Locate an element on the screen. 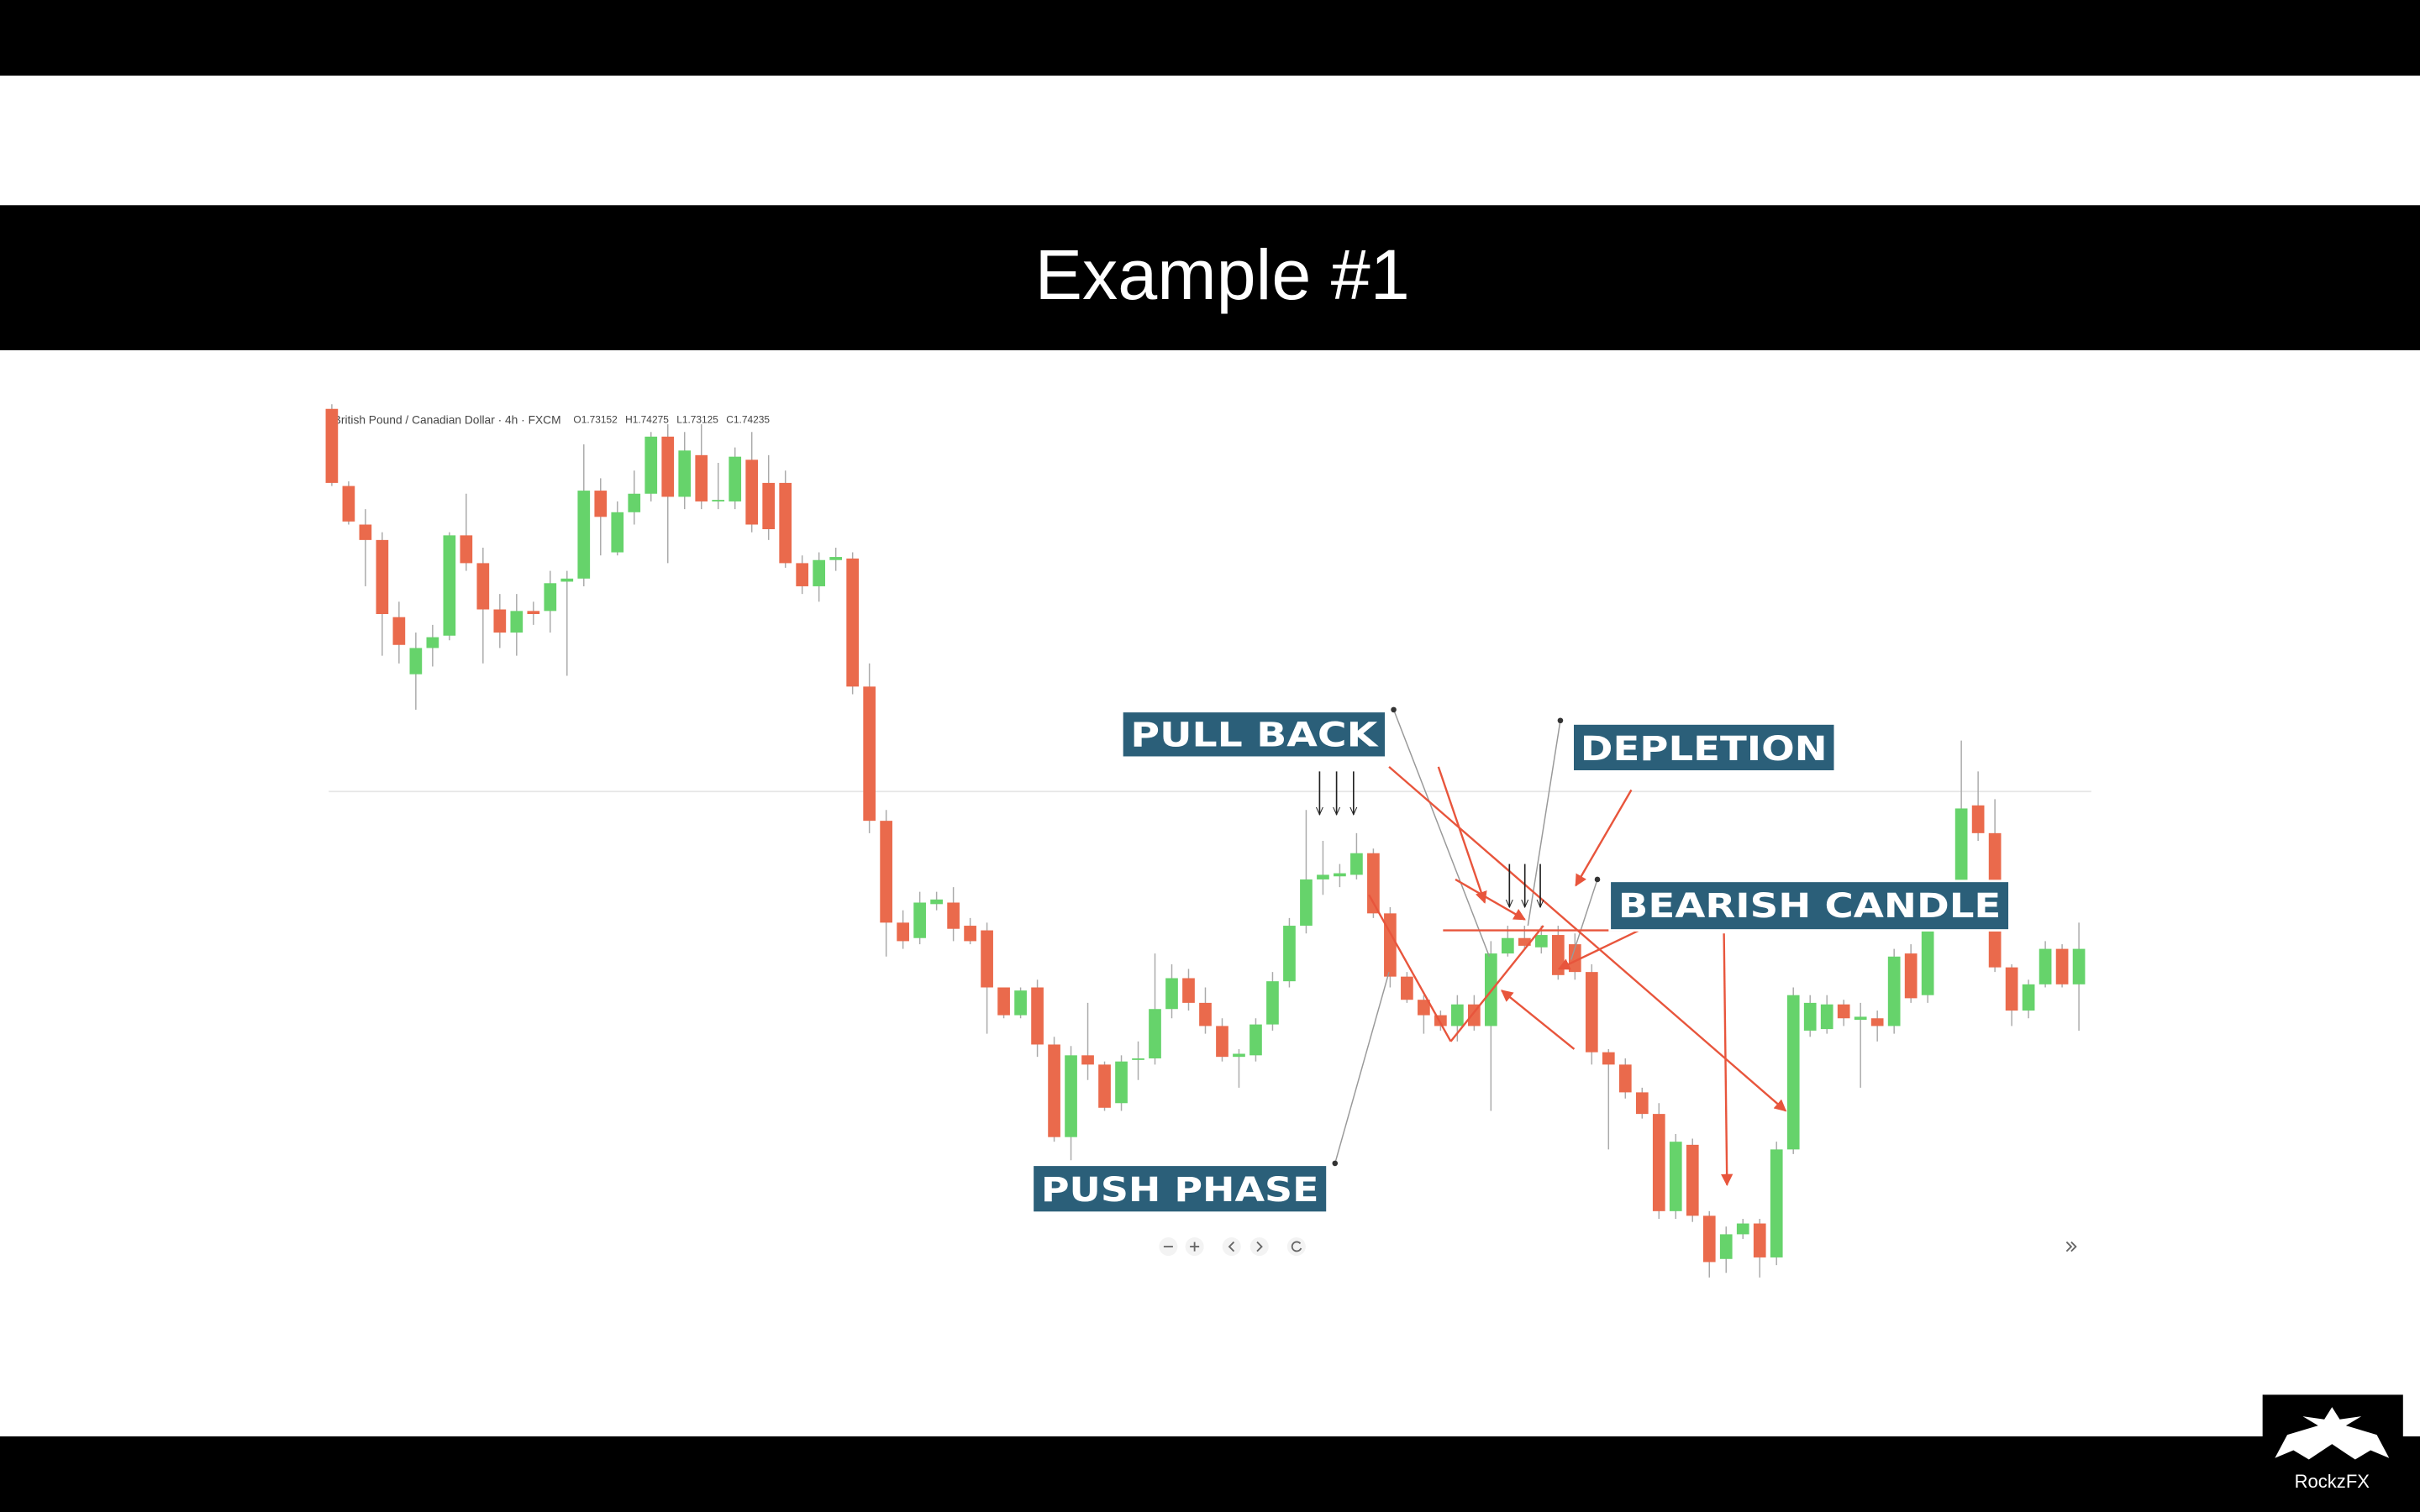 The image size is (2420, 1512). annotation-label: PUSH PHASE is located at coordinates (1180, 1189).